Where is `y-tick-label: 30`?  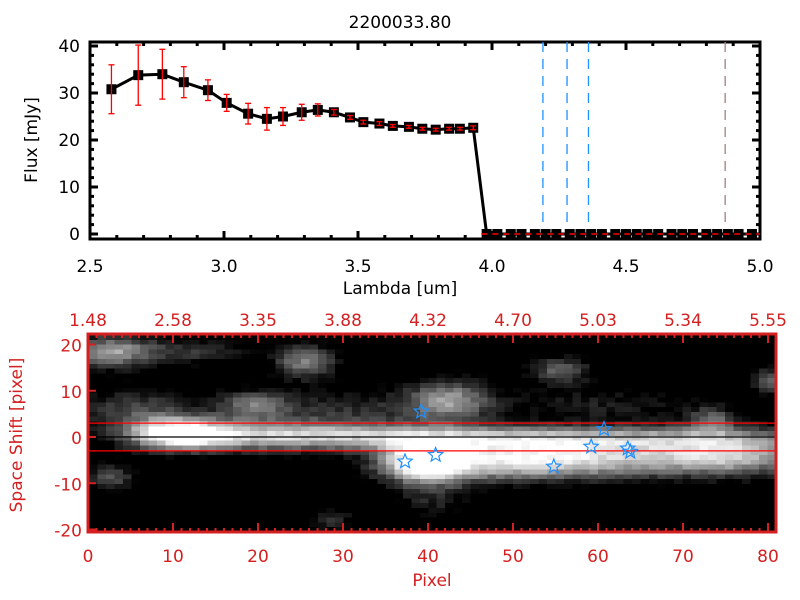 y-tick-label: 30 is located at coordinates (69, 94).